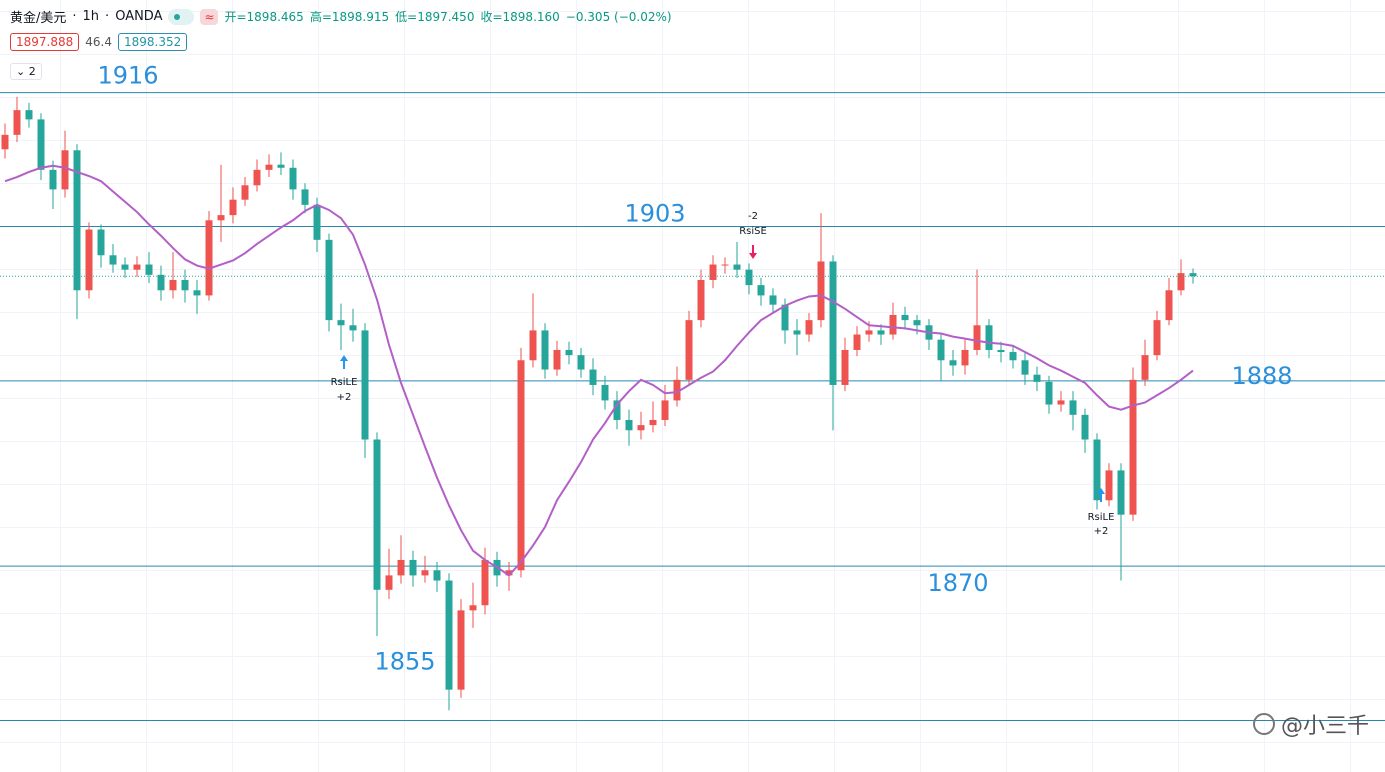 The image size is (1385, 772). What do you see at coordinates (32, 71) in the screenshot?
I see `indicator-count: 2` at bounding box center [32, 71].